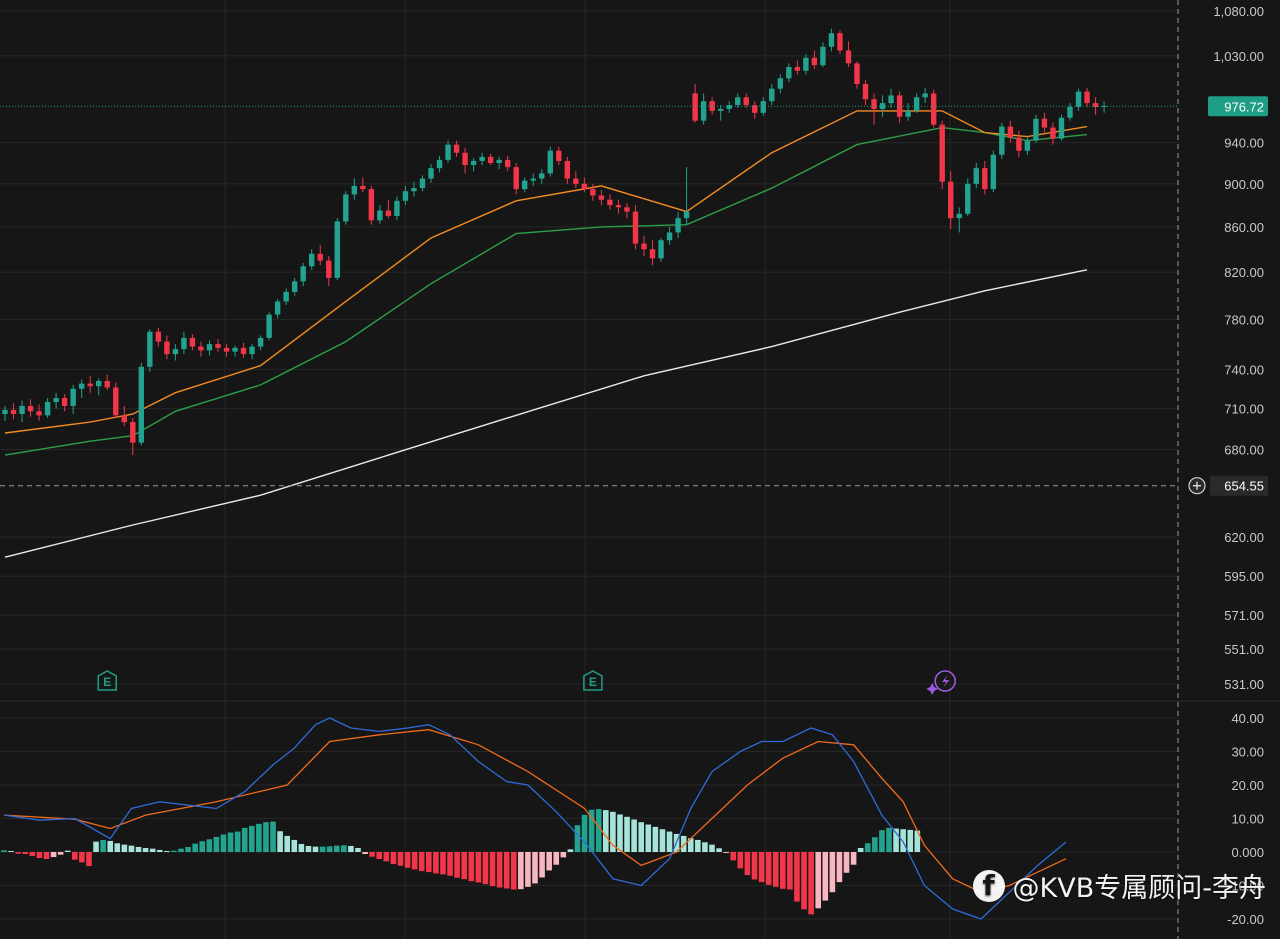 The image size is (1280, 939). Describe the element at coordinates (535, 811) in the screenshot. I see `macd-dea-line` at that location.